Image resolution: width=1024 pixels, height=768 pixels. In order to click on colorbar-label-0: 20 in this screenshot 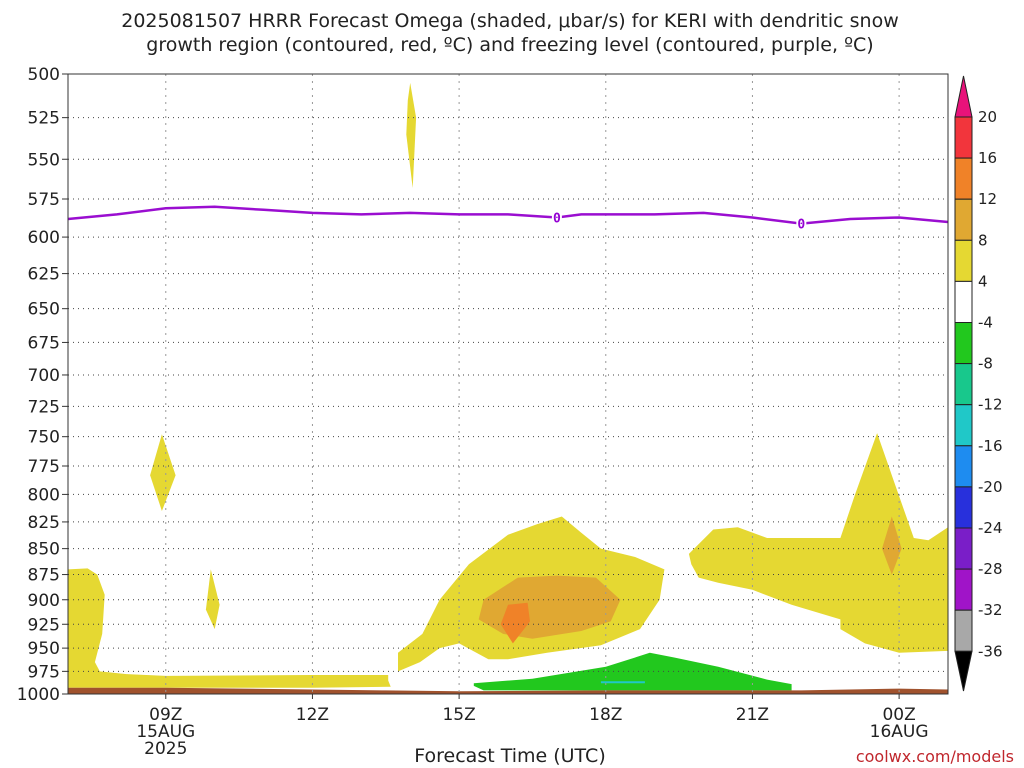, I will do `click(987, 117)`.